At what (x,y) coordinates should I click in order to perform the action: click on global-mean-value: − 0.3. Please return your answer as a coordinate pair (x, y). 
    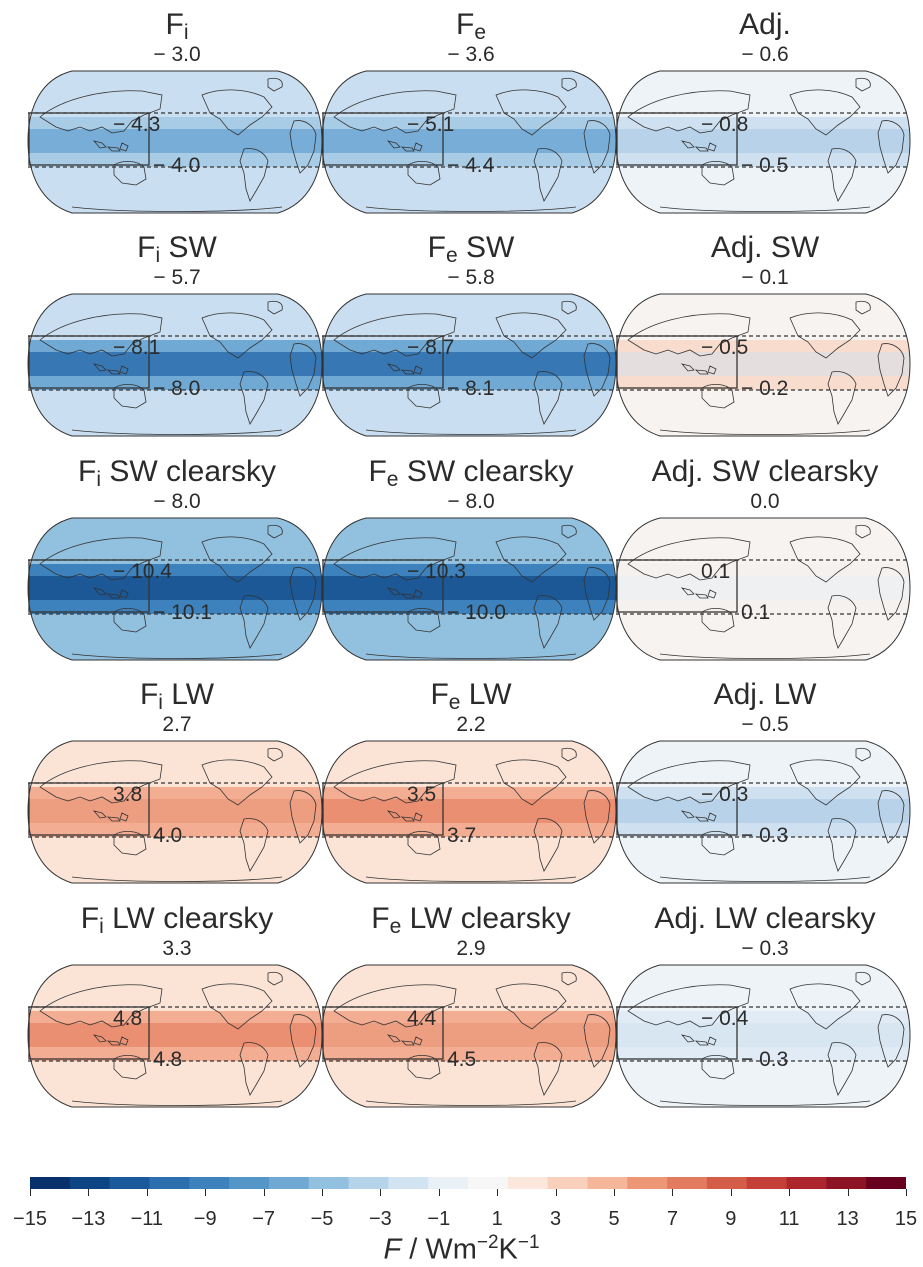
    Looking at the image, I should click on (765, 948).